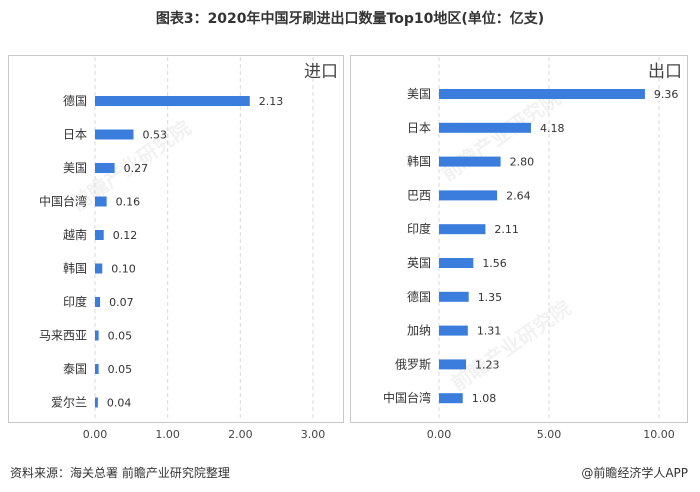 This screenshot has width=700, height=492. I want to click on export-data-label: 1.35, so click(490, 297).